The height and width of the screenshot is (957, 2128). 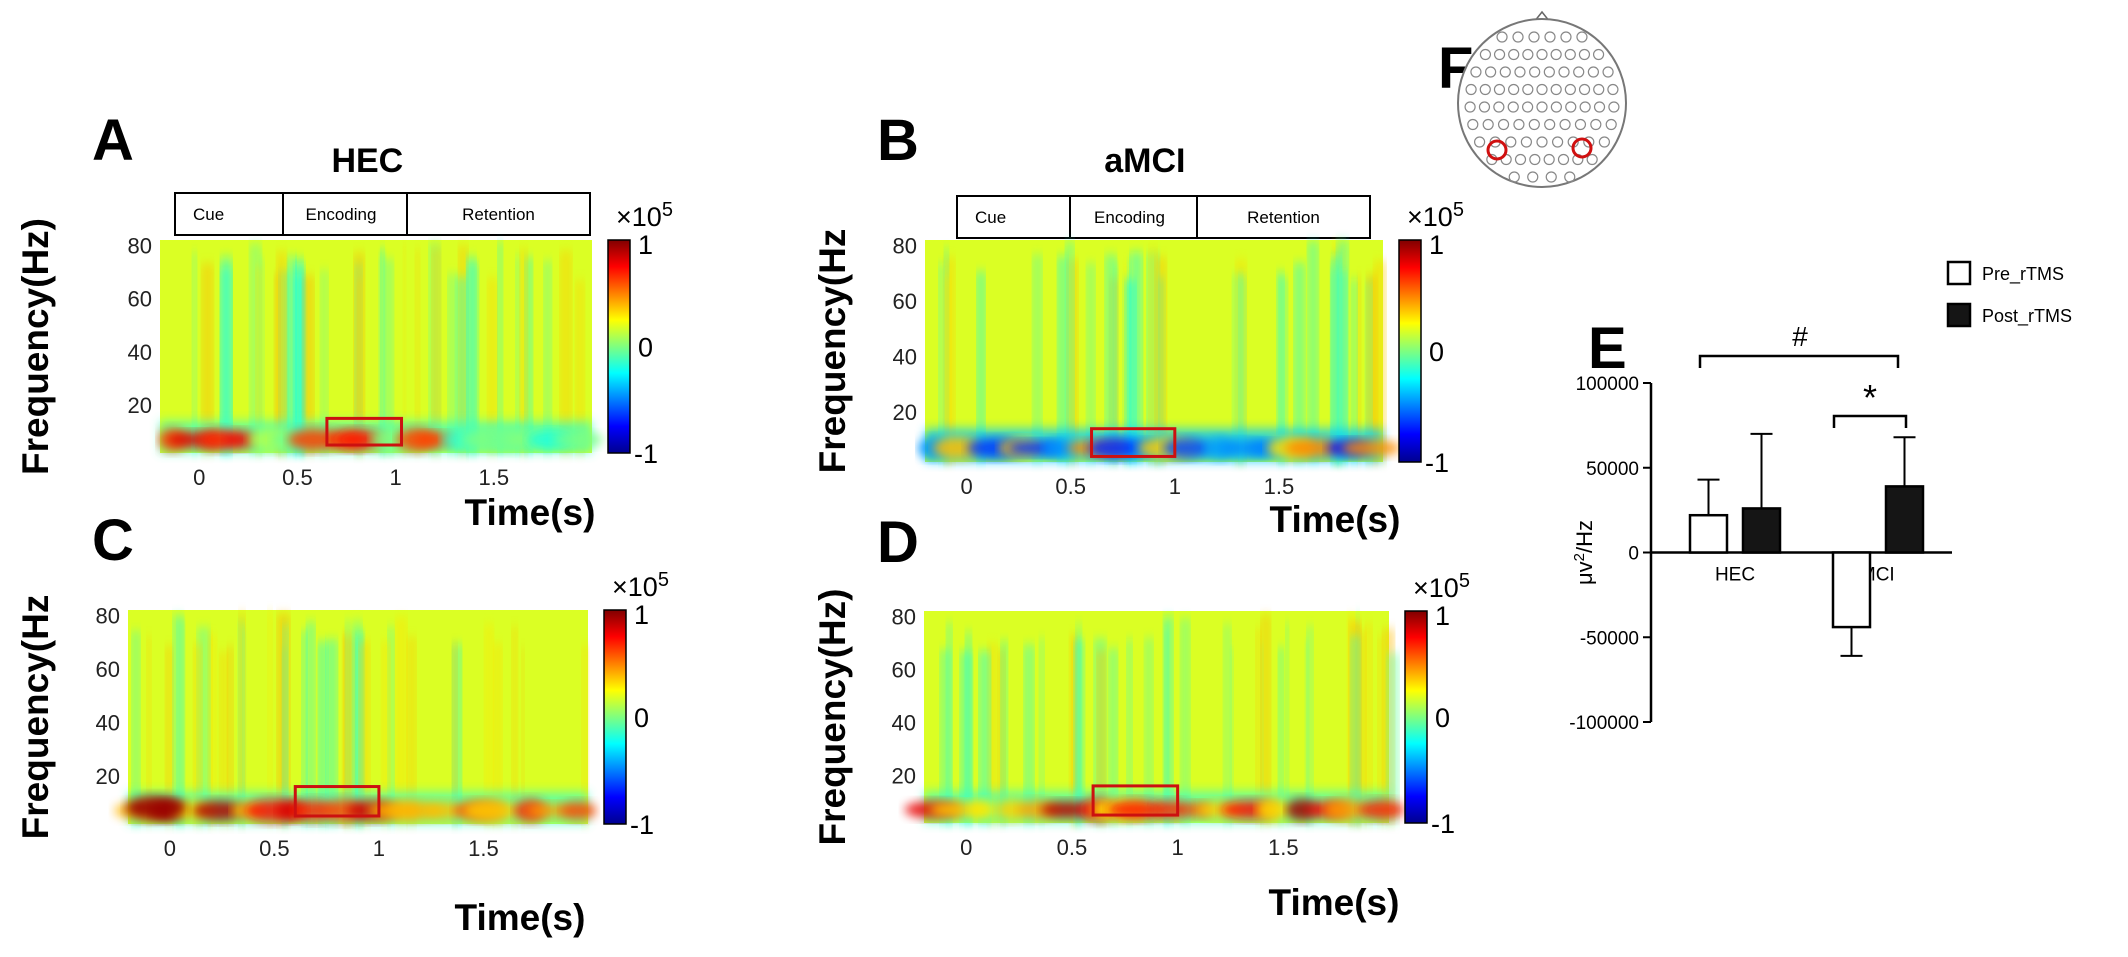 What do you see at coordinates (1144, 161) in the screenshot?
I see `panel-title: aMCI` at bounding box center [1144, 161].